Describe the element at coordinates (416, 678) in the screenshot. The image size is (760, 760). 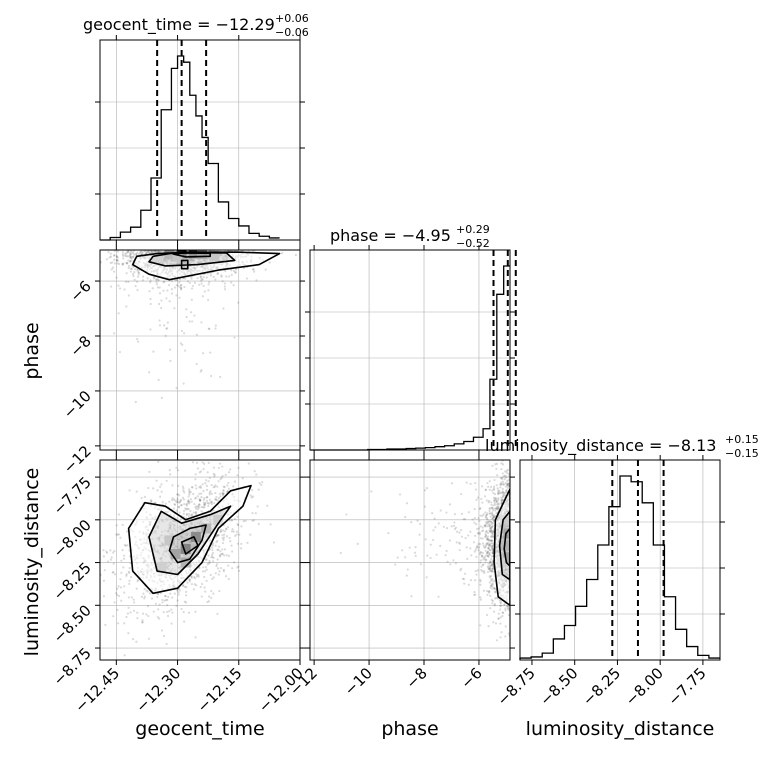
I see `xtick-label-phase-2: −8` at that location.